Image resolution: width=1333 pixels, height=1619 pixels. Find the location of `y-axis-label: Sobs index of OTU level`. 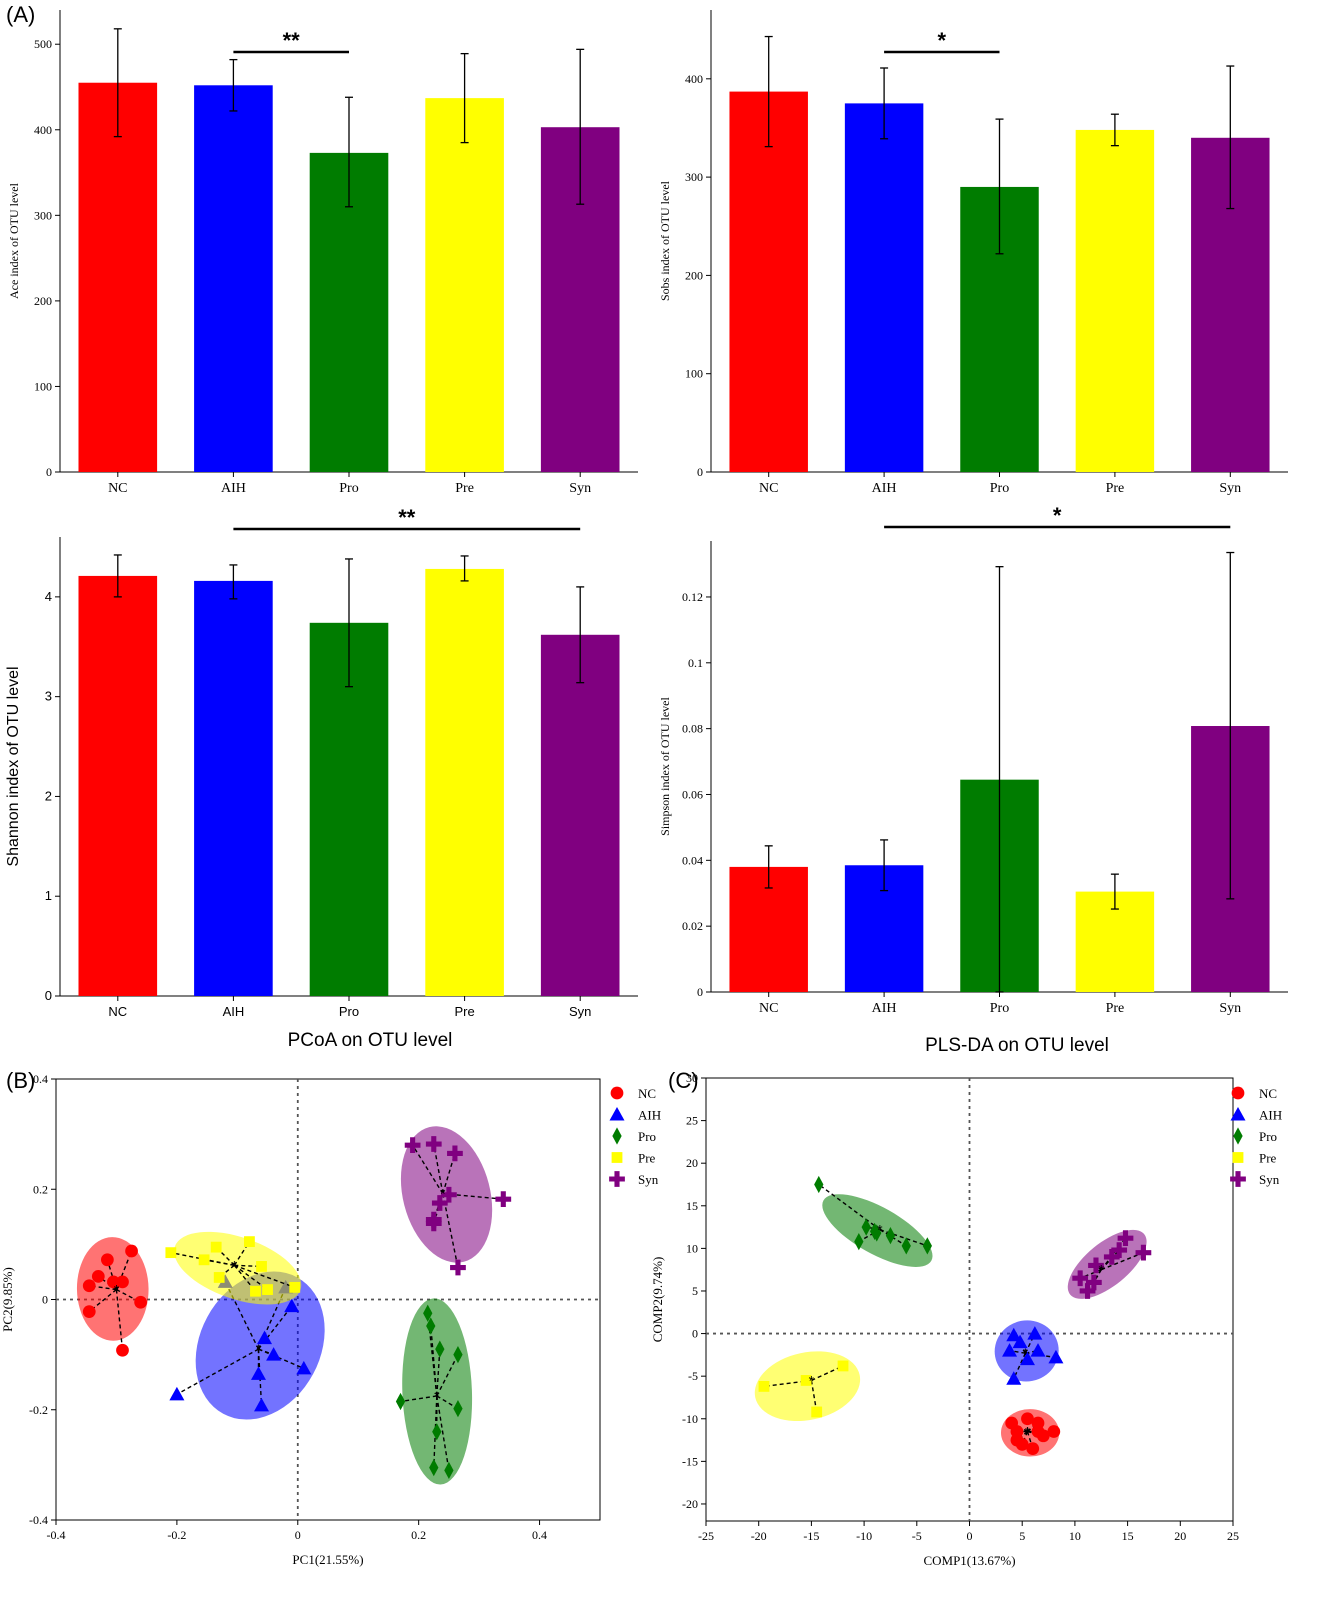

y-axis-label: Sobs index of OTU level is located at coordinates (665, 240).